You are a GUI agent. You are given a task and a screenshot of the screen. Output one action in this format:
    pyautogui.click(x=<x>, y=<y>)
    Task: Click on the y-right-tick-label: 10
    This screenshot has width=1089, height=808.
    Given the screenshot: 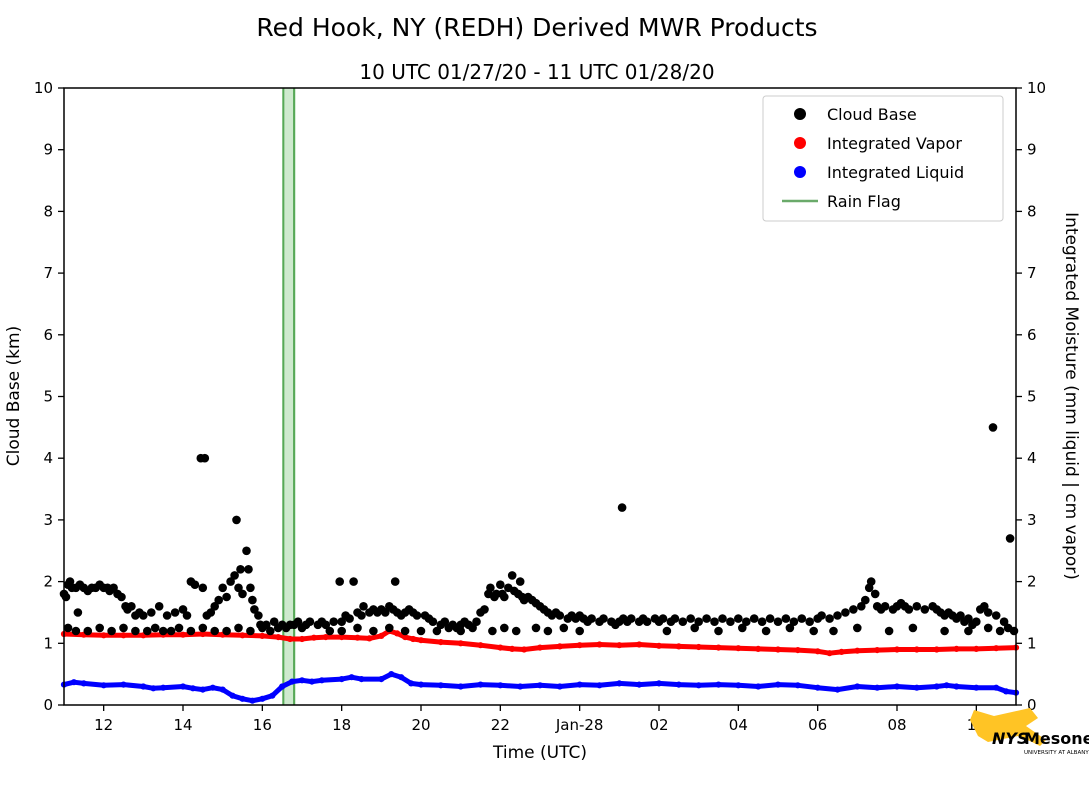 What is the action you would take?
    pyautogui.click(x=1036, y=88)
    